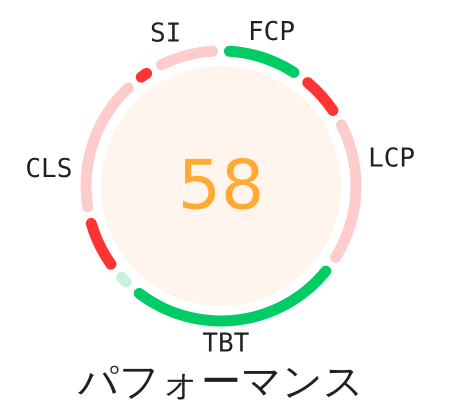  I want to click on slice-label: FCP, so click(271, 32).